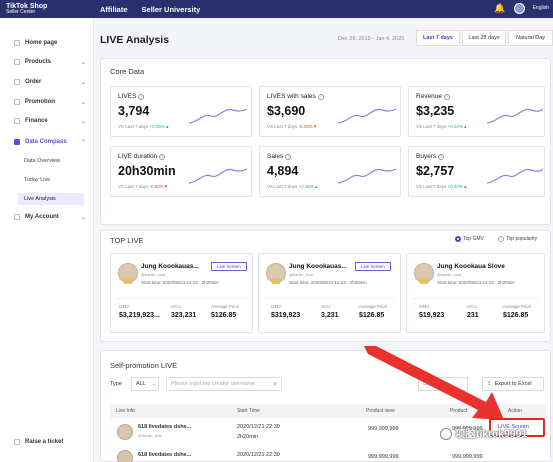  I want to click on compare-value: -0.90%, so click(156, 186).